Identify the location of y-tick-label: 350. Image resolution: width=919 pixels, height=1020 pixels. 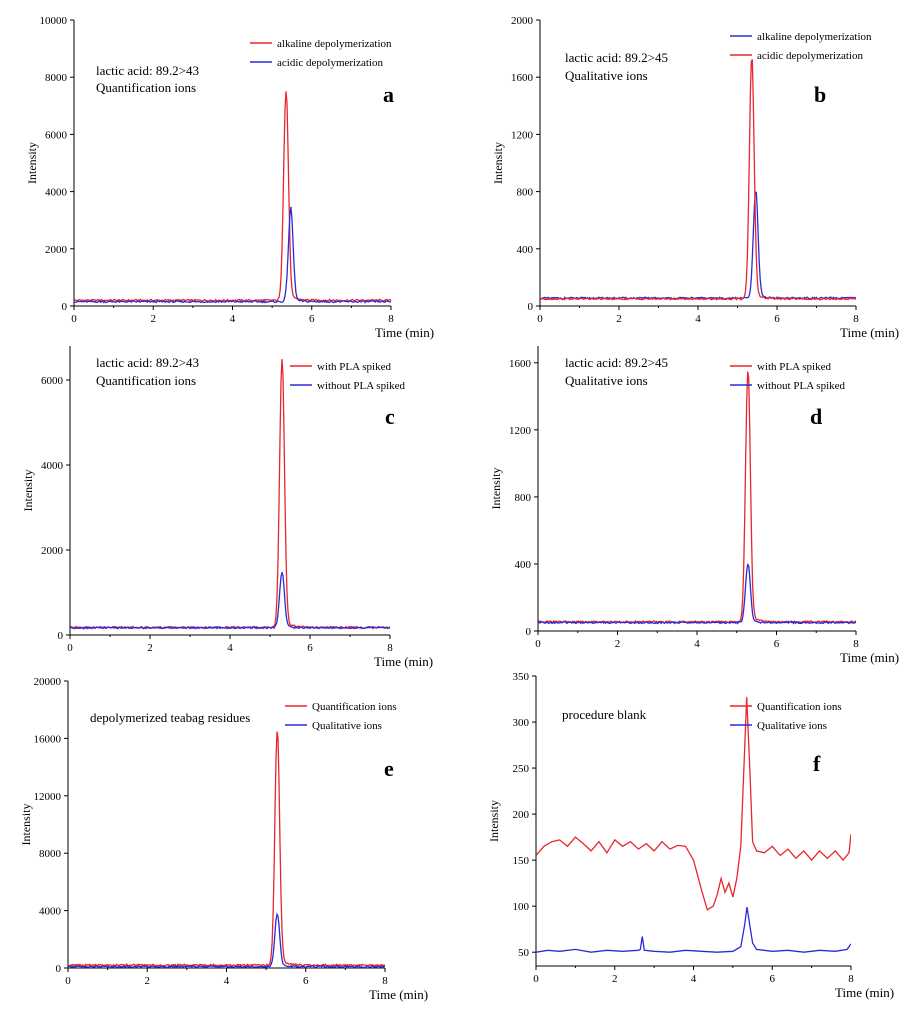
(521, 677).